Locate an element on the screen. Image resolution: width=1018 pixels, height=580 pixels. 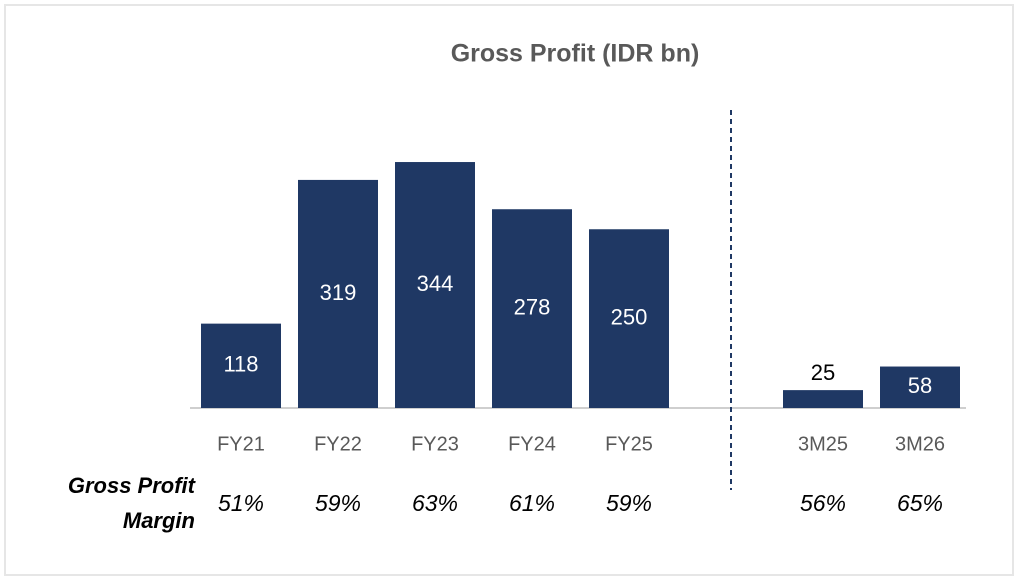
value-label: 250 is located at coordinates (629, 316).